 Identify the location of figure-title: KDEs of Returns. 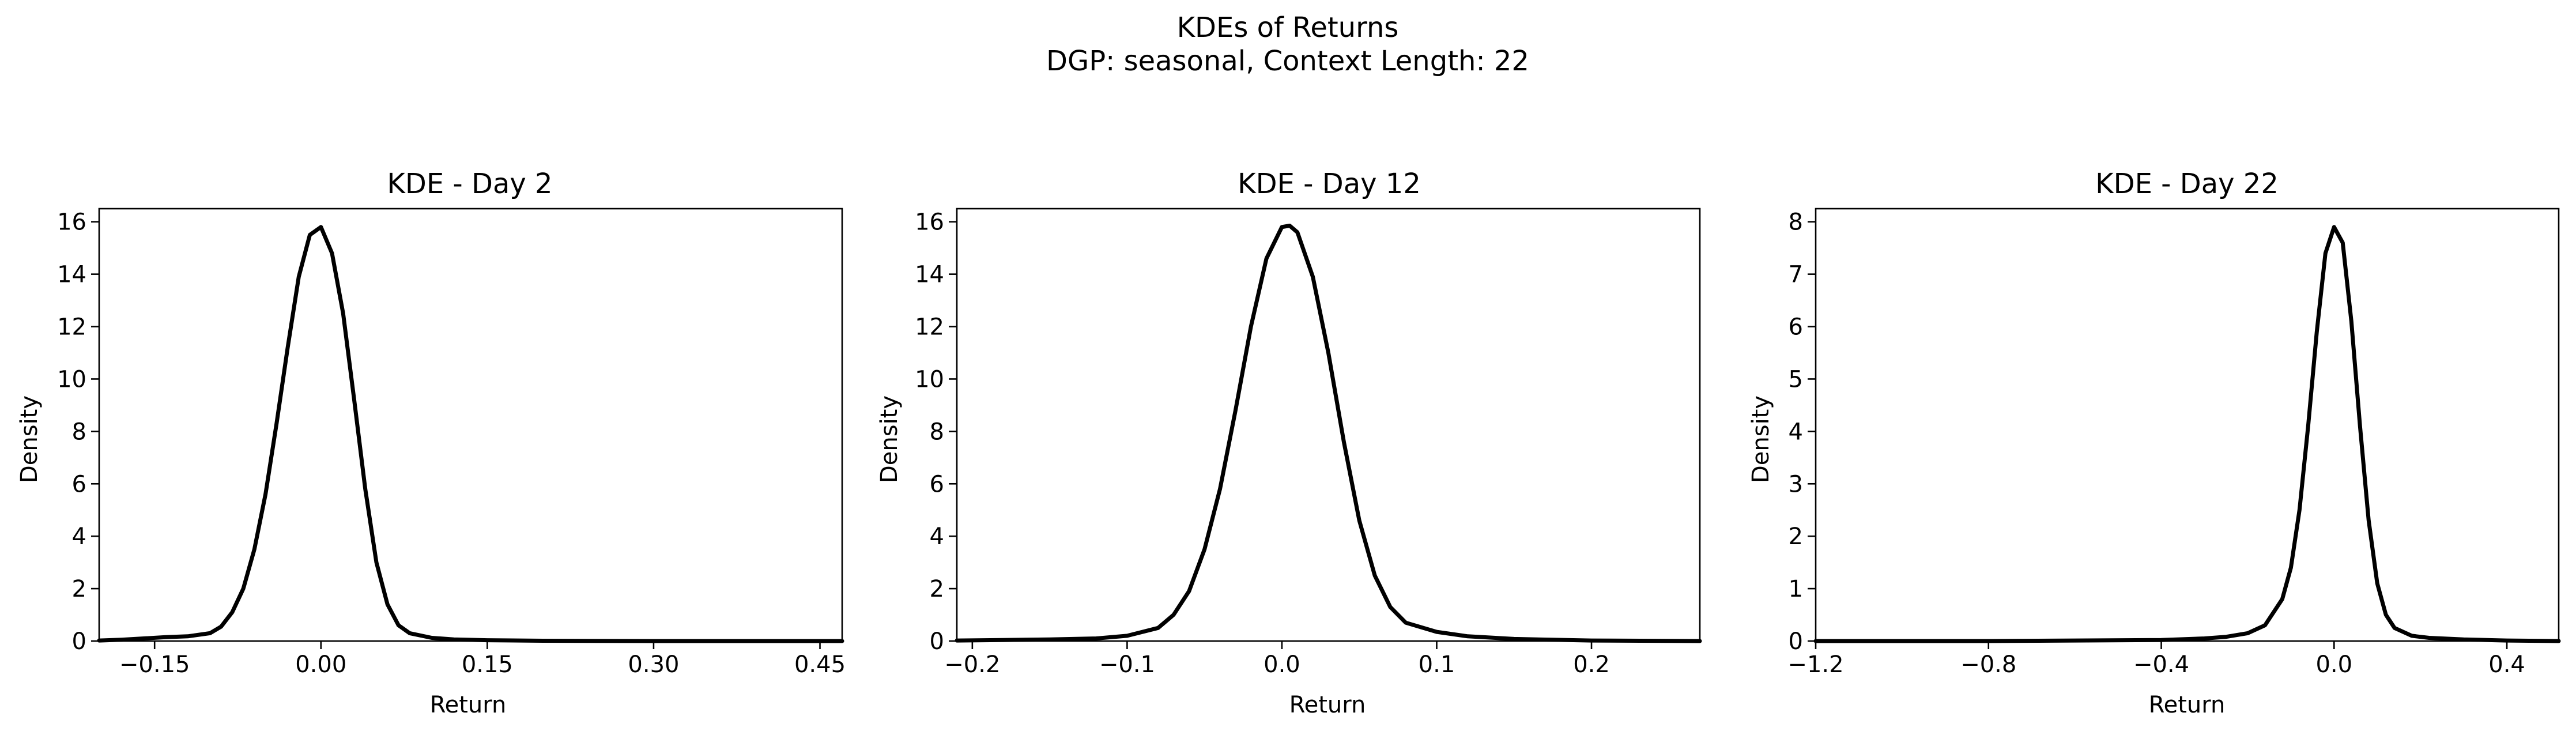
(1288, 28).